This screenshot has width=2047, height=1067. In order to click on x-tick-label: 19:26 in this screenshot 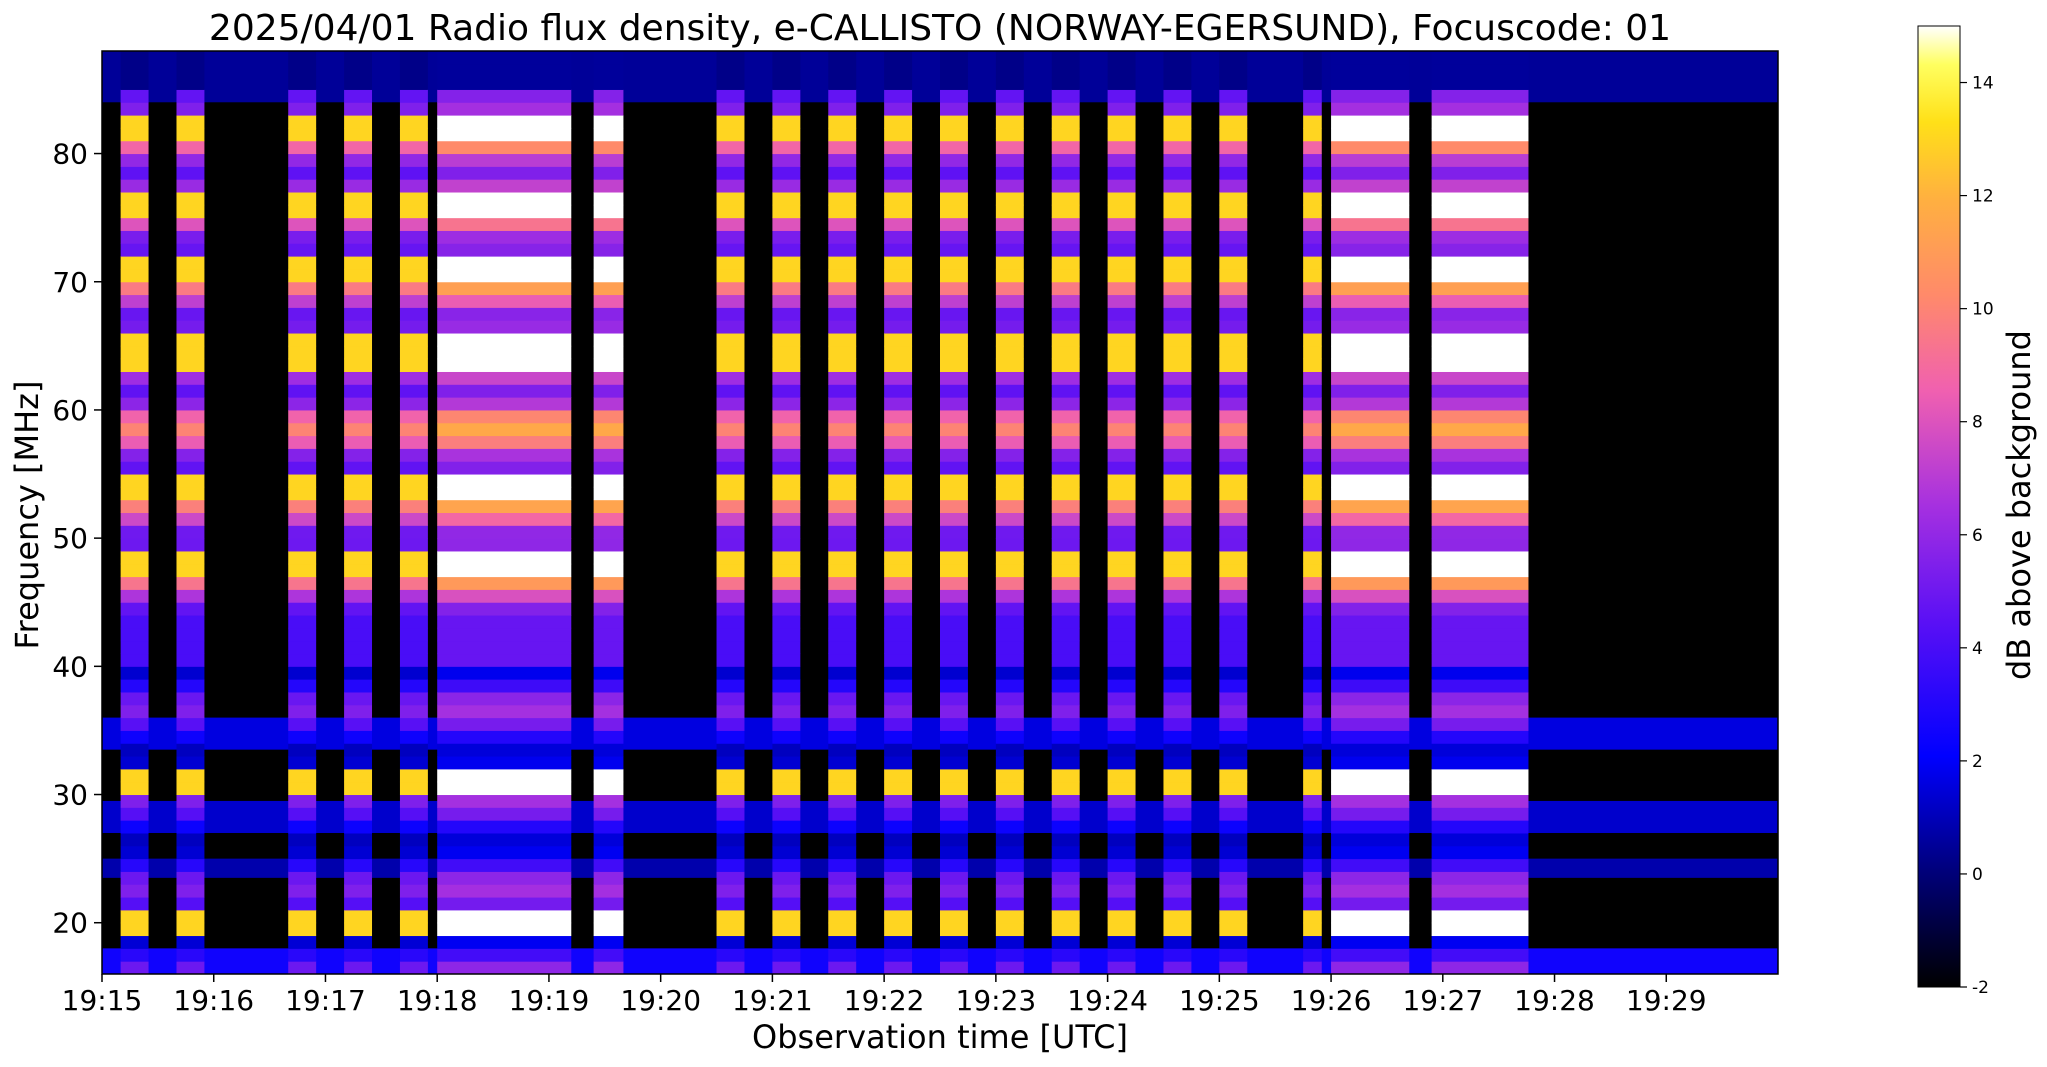, I will do `click(1331, 1000)`.